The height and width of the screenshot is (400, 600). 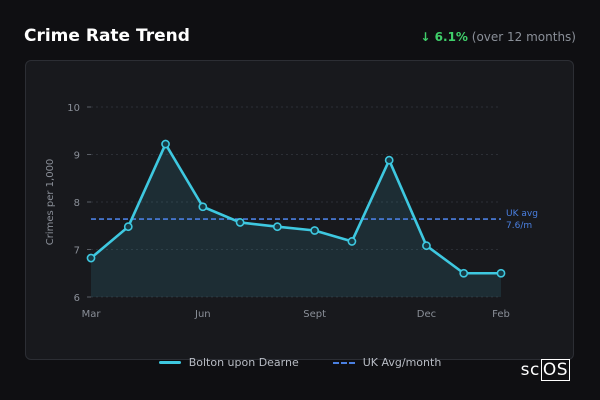 What do you see at coordinates (243, 362) in the screenshot?
I see `legend-label-series: Bolton upon Dearne` at bounding box center [243, 362].